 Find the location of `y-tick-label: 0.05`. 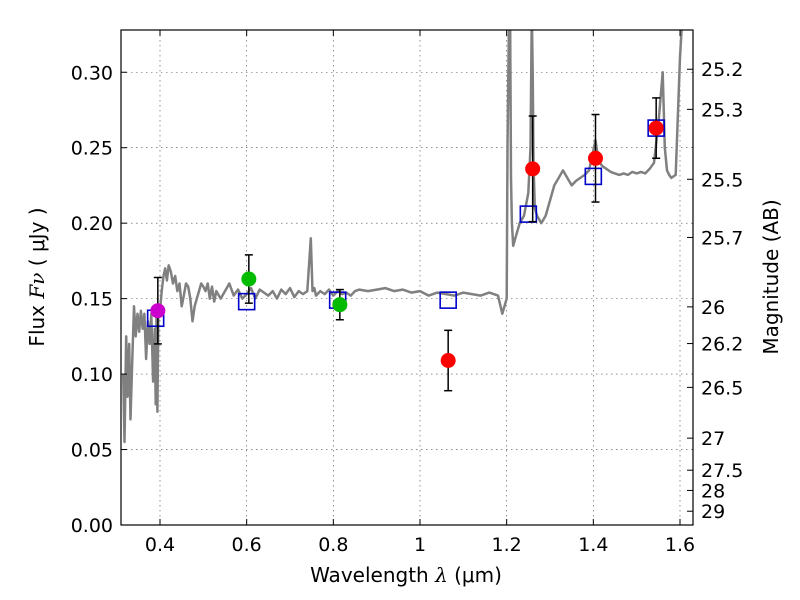

y-tick-label: 0.05 is located at coordinates (92, 451).